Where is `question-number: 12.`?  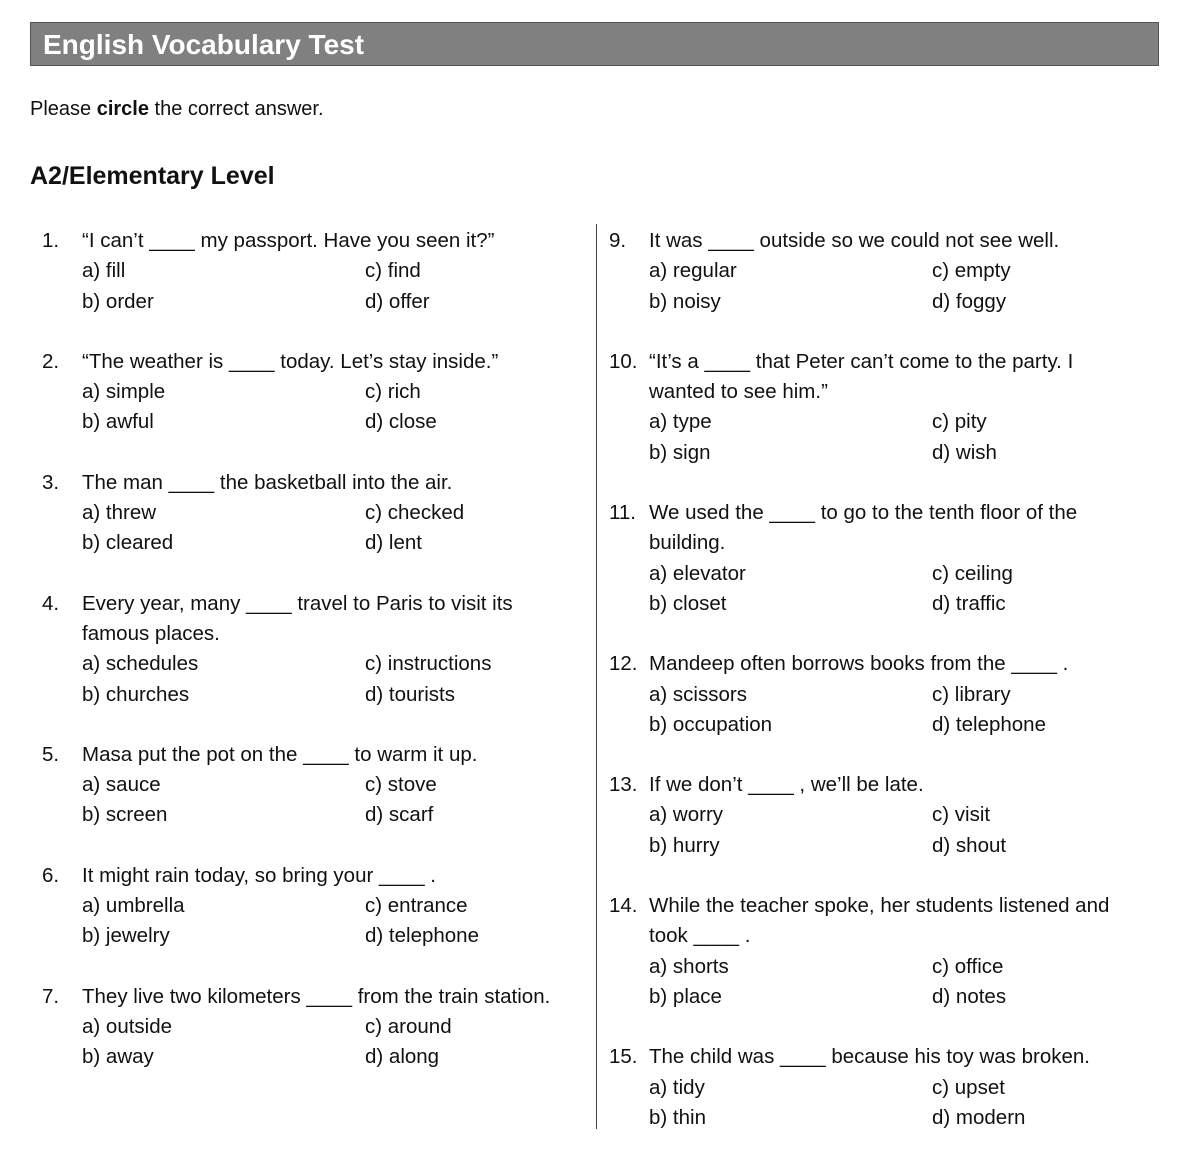
question-number: 12. is located at coordinates (623, 664).